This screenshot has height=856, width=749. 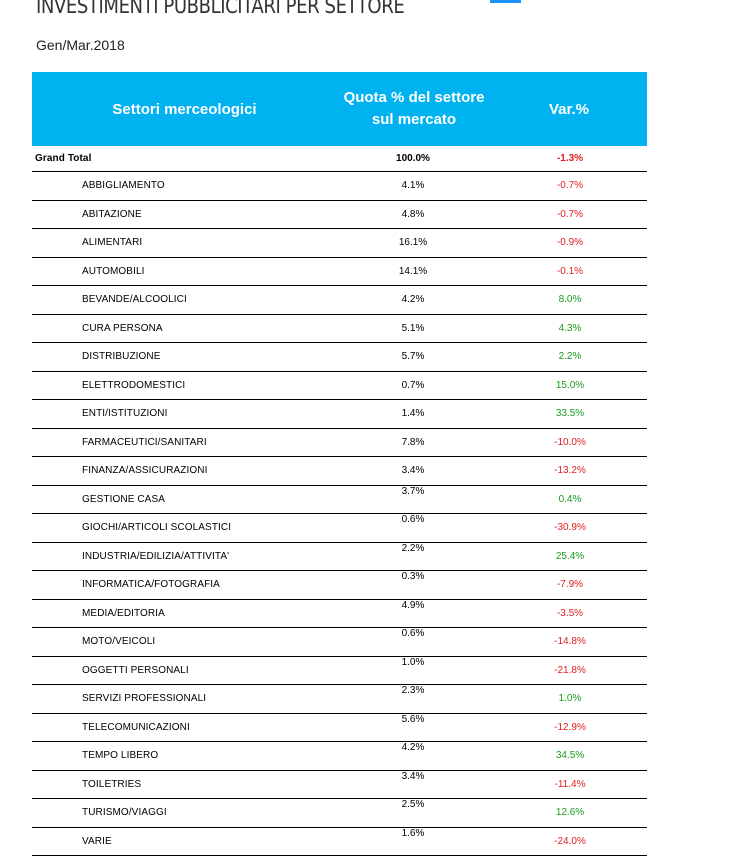 I want to click on sector-share: 0.7%, so click(x=413, y=386).